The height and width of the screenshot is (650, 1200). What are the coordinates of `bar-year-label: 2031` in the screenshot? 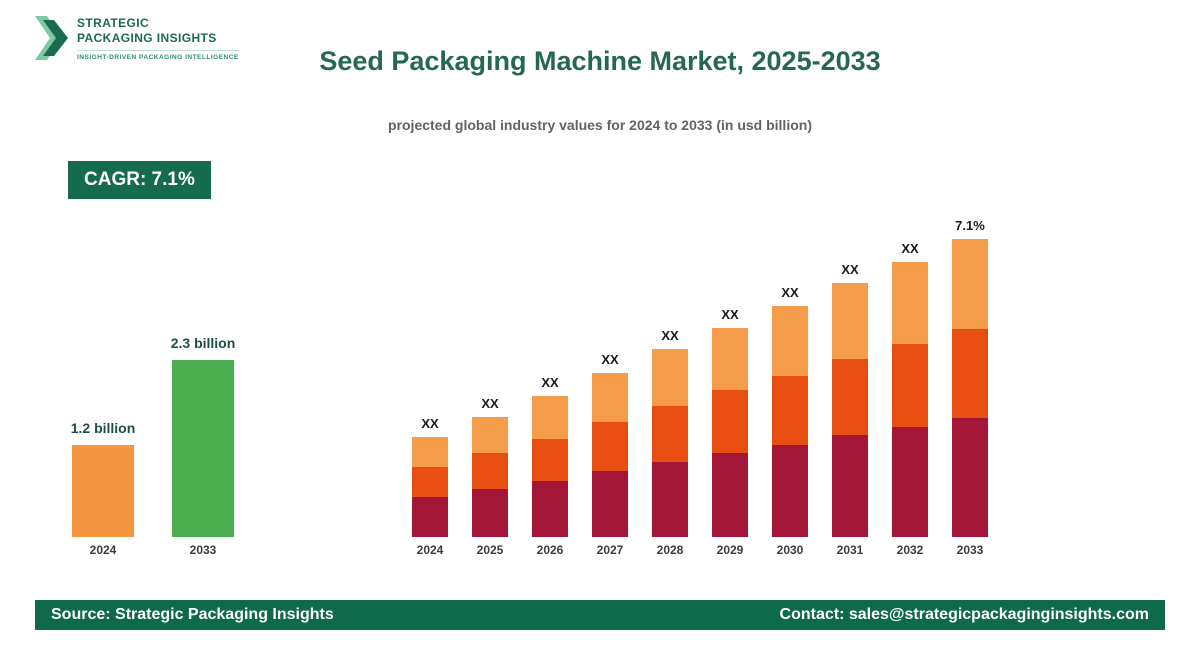 It's located at (850, 550).